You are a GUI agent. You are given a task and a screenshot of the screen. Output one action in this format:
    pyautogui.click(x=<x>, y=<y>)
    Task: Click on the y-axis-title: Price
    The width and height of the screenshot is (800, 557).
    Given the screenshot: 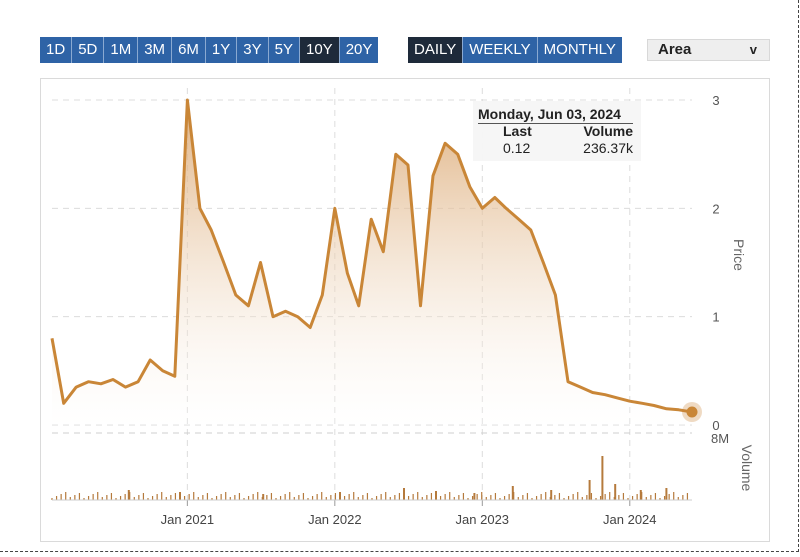 What is the action you would take?
    pyautogui.click(x=739, y=255)
    